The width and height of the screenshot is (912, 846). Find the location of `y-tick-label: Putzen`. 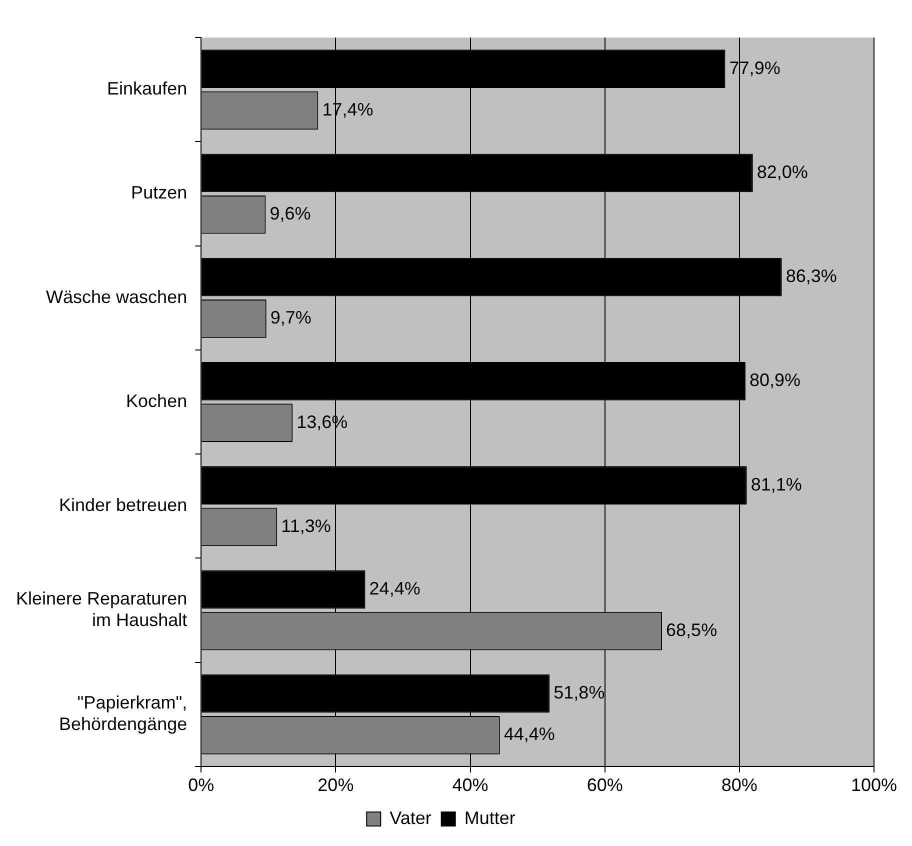

y-tick-label: Putzen is located at coordinates (159, 192).